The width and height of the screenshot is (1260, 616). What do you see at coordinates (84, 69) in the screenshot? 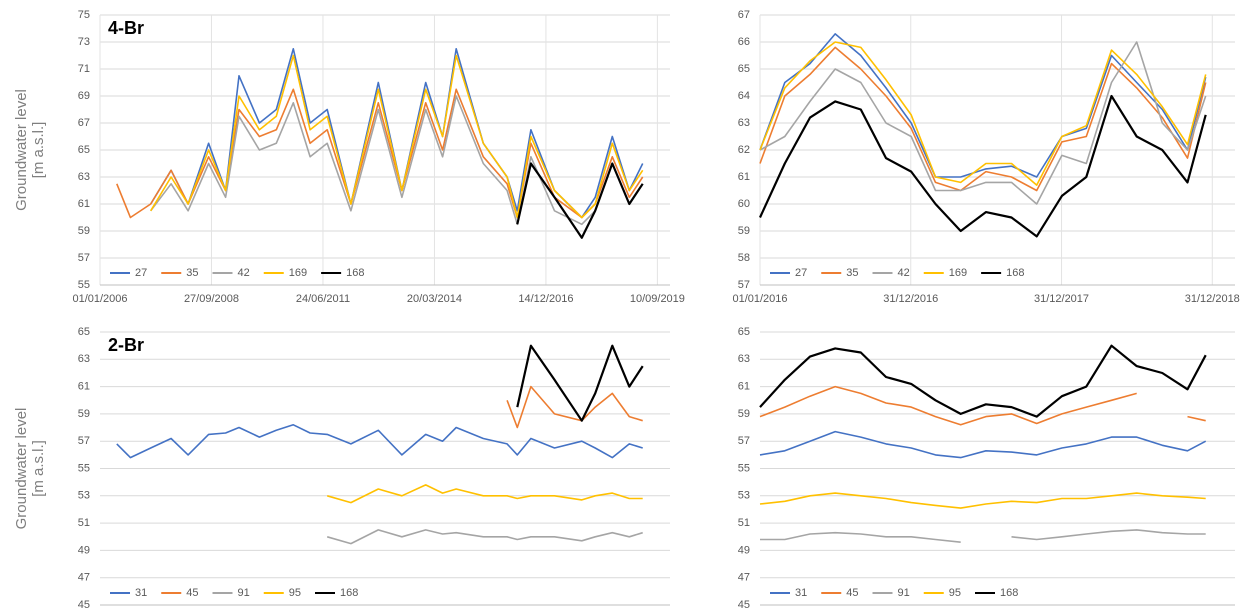
I see `y-tick-label: 71` at bounding box center [84, 69].